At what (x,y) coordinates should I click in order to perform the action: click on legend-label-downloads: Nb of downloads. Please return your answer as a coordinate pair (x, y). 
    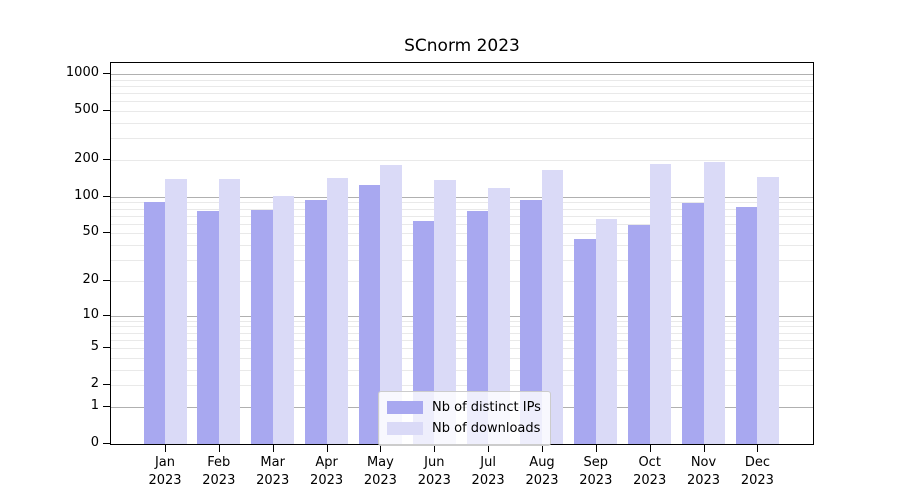
    Looking at the image, I should click on (486, 428).